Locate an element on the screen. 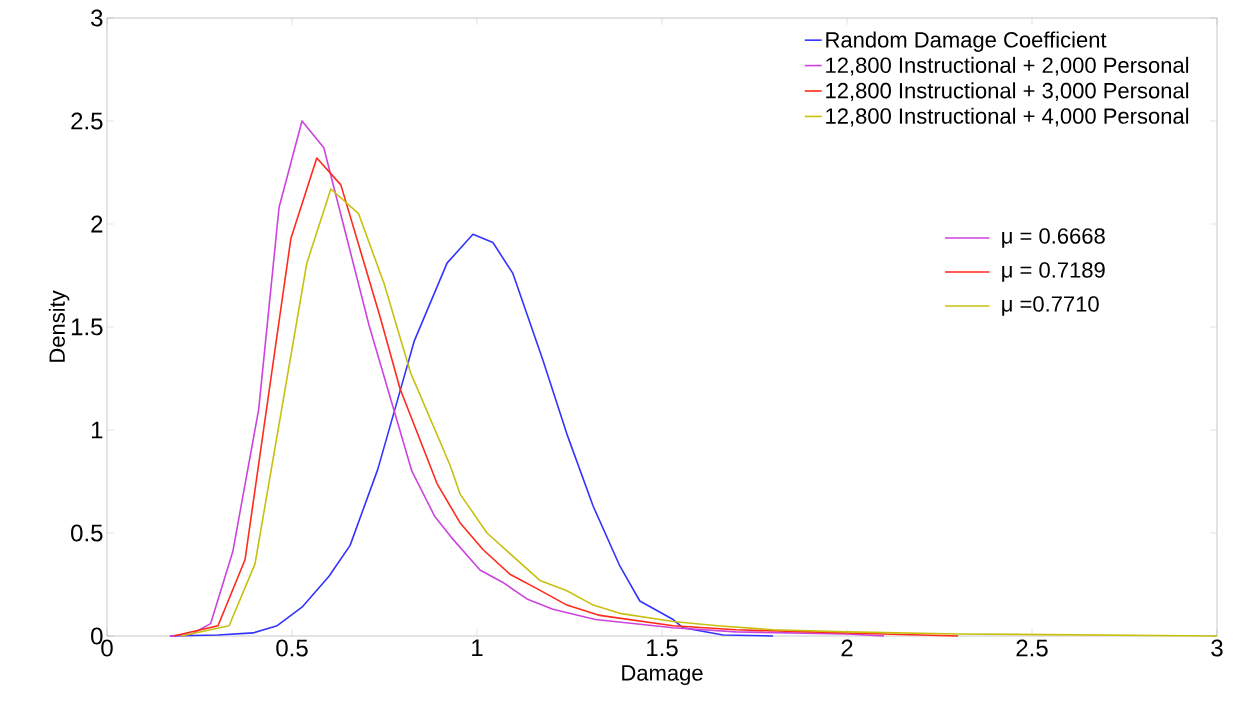 The width and height of the screenshot is (1238, 715). legend-label: Random Damage Coefficient is located at coordinates (966, 41).